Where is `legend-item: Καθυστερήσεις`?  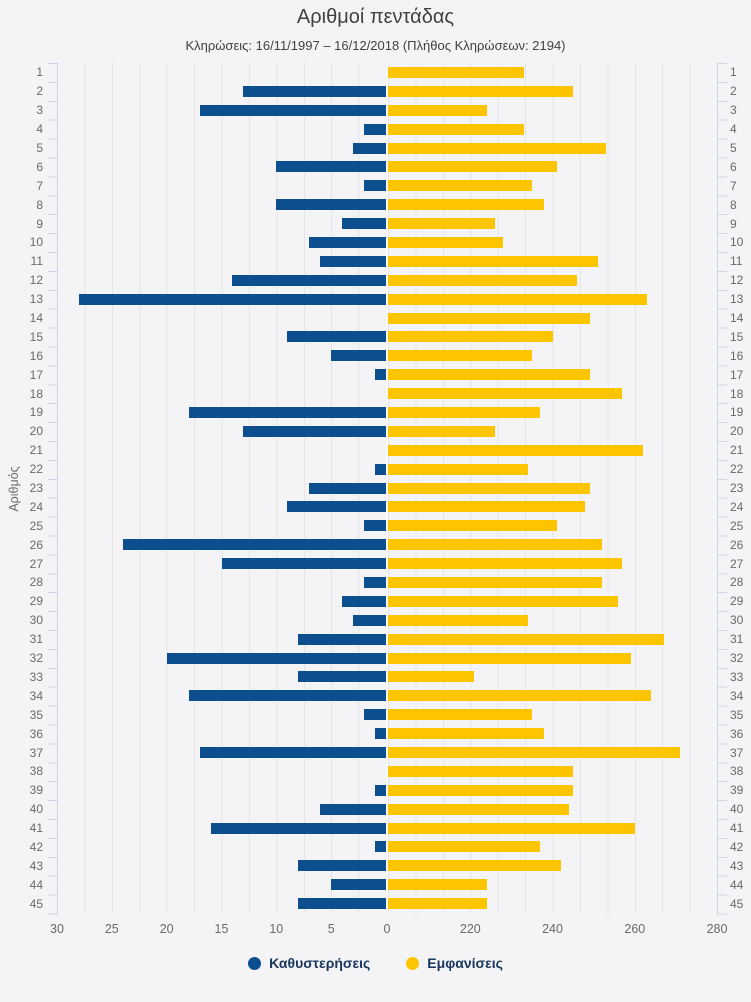
legend-item: Καθυστερήσεις is located at coordinates (309, 963).